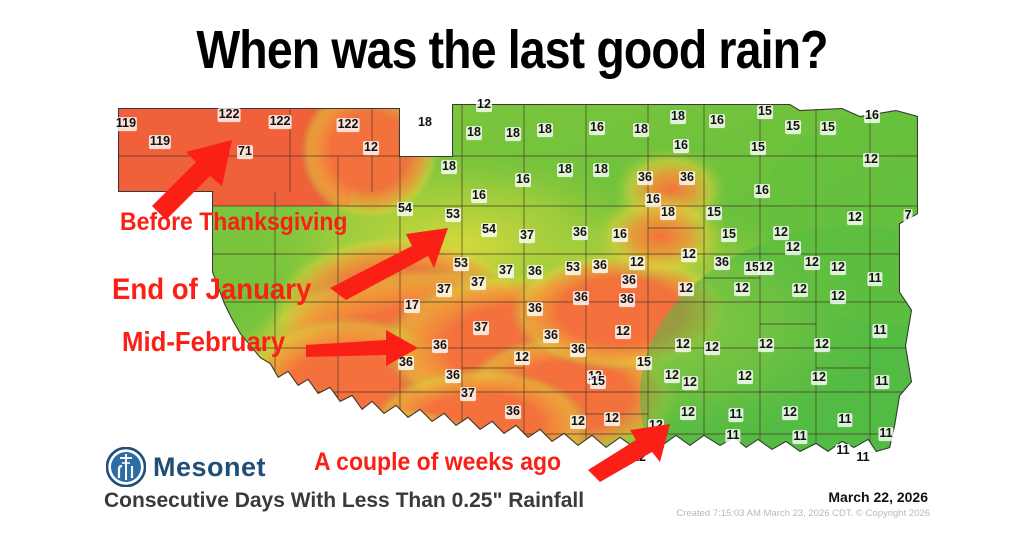  Describe the element at coordinates (126, 467) in the screenshot. I see `mesonet-tower-logo-icon` at that location.